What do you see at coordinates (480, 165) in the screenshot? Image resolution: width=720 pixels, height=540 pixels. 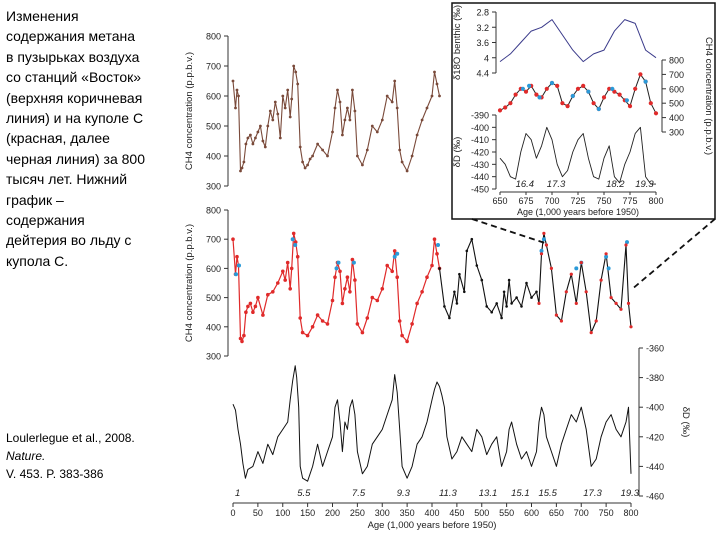 I see `inset-dd-y-tick-label: -430` at bounding box center [480, 165].